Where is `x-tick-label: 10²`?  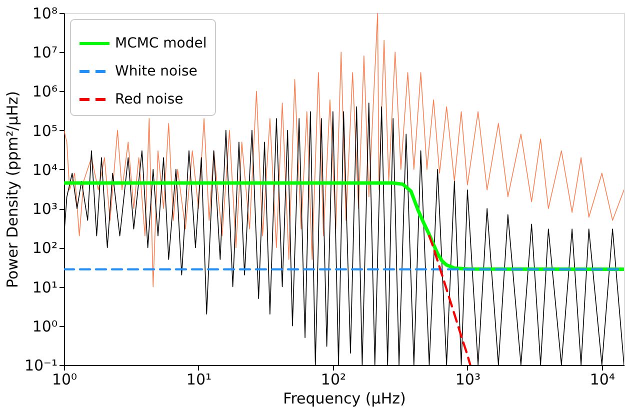 x-tick-label: 10² is located at coordinates (333, 379).